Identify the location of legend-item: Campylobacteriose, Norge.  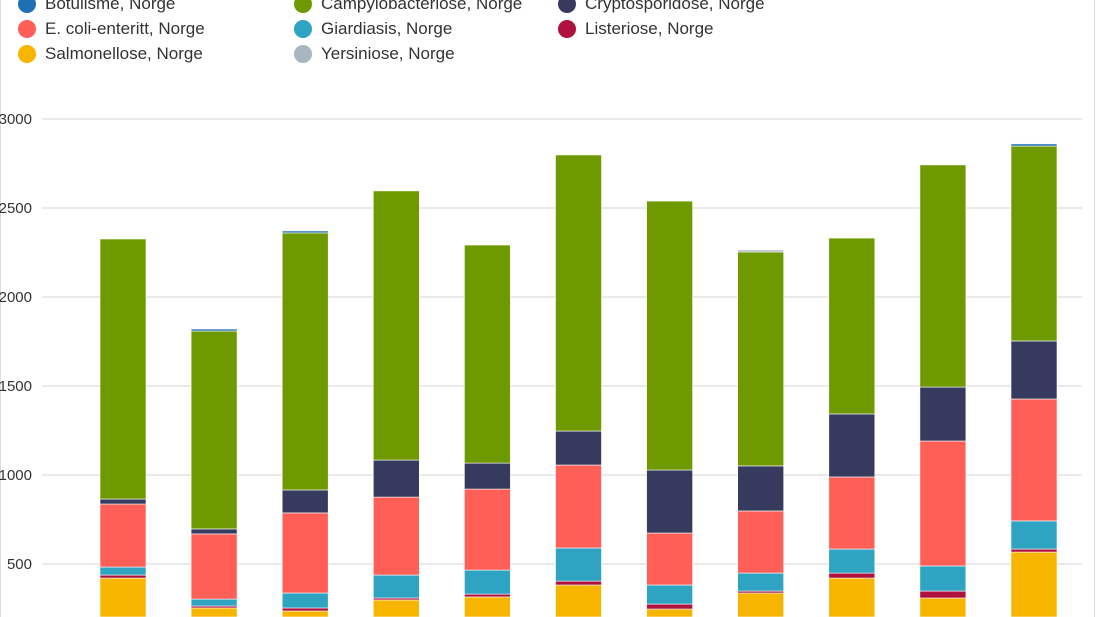
(426, 6).